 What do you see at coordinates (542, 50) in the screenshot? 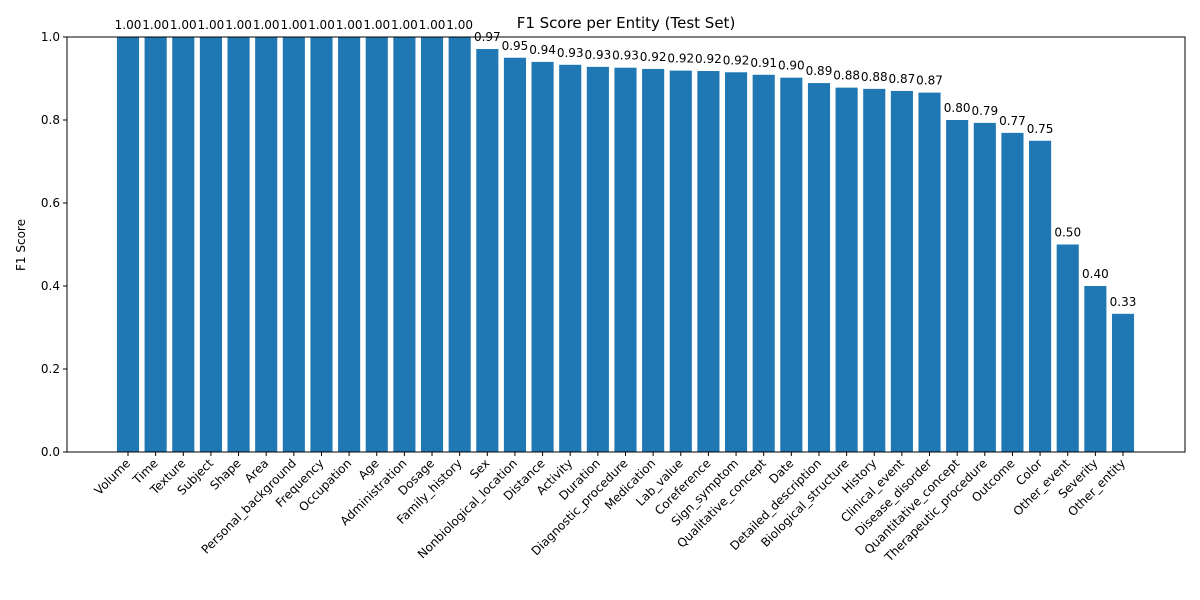
I see `bar-value-label: 0.94` at bounding box center [542, 50].